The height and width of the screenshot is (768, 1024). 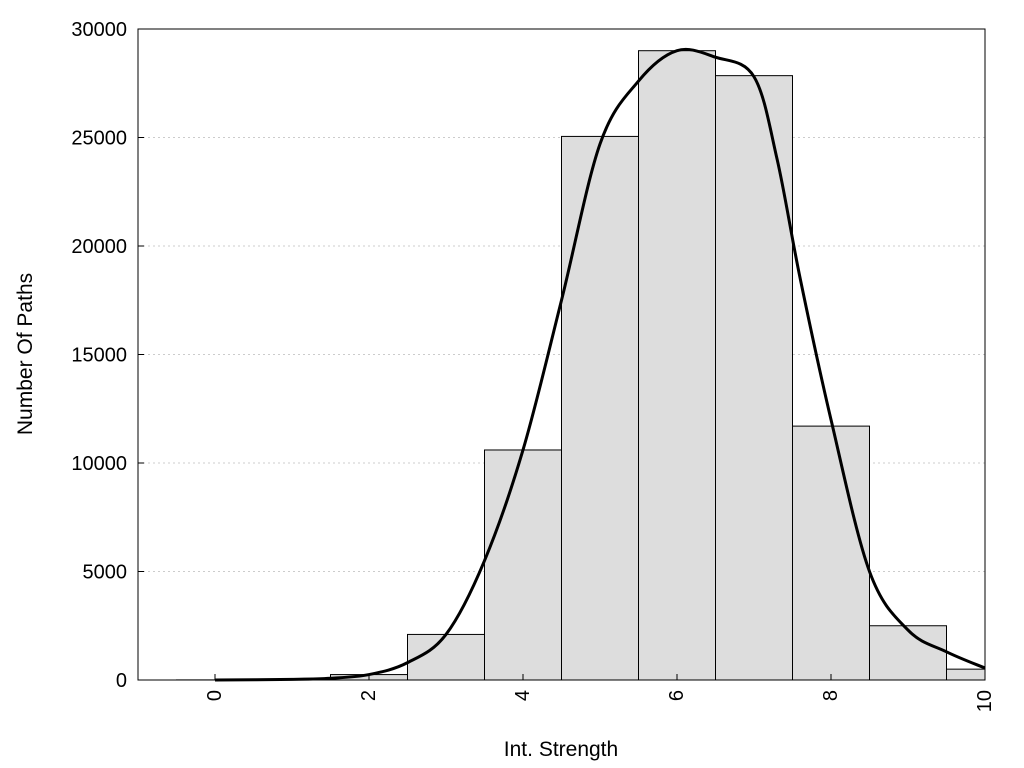 What do you see at coordinates (99, 139) in the screenshot?
I see `y-tick-label: 25000` at bounding box center [99, 139].